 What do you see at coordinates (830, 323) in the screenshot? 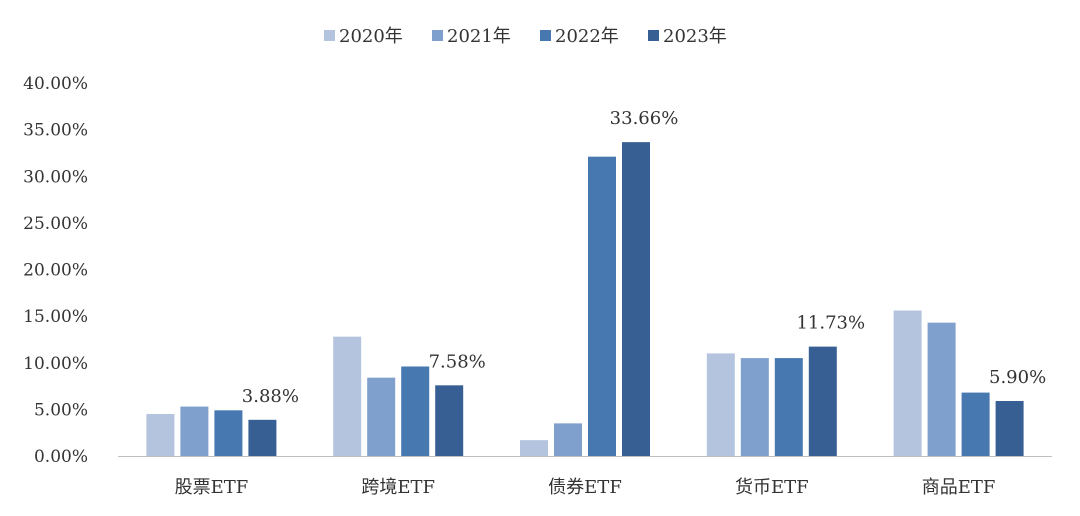
I see `data-label: 11.73%` at bounding box center [830, 323].